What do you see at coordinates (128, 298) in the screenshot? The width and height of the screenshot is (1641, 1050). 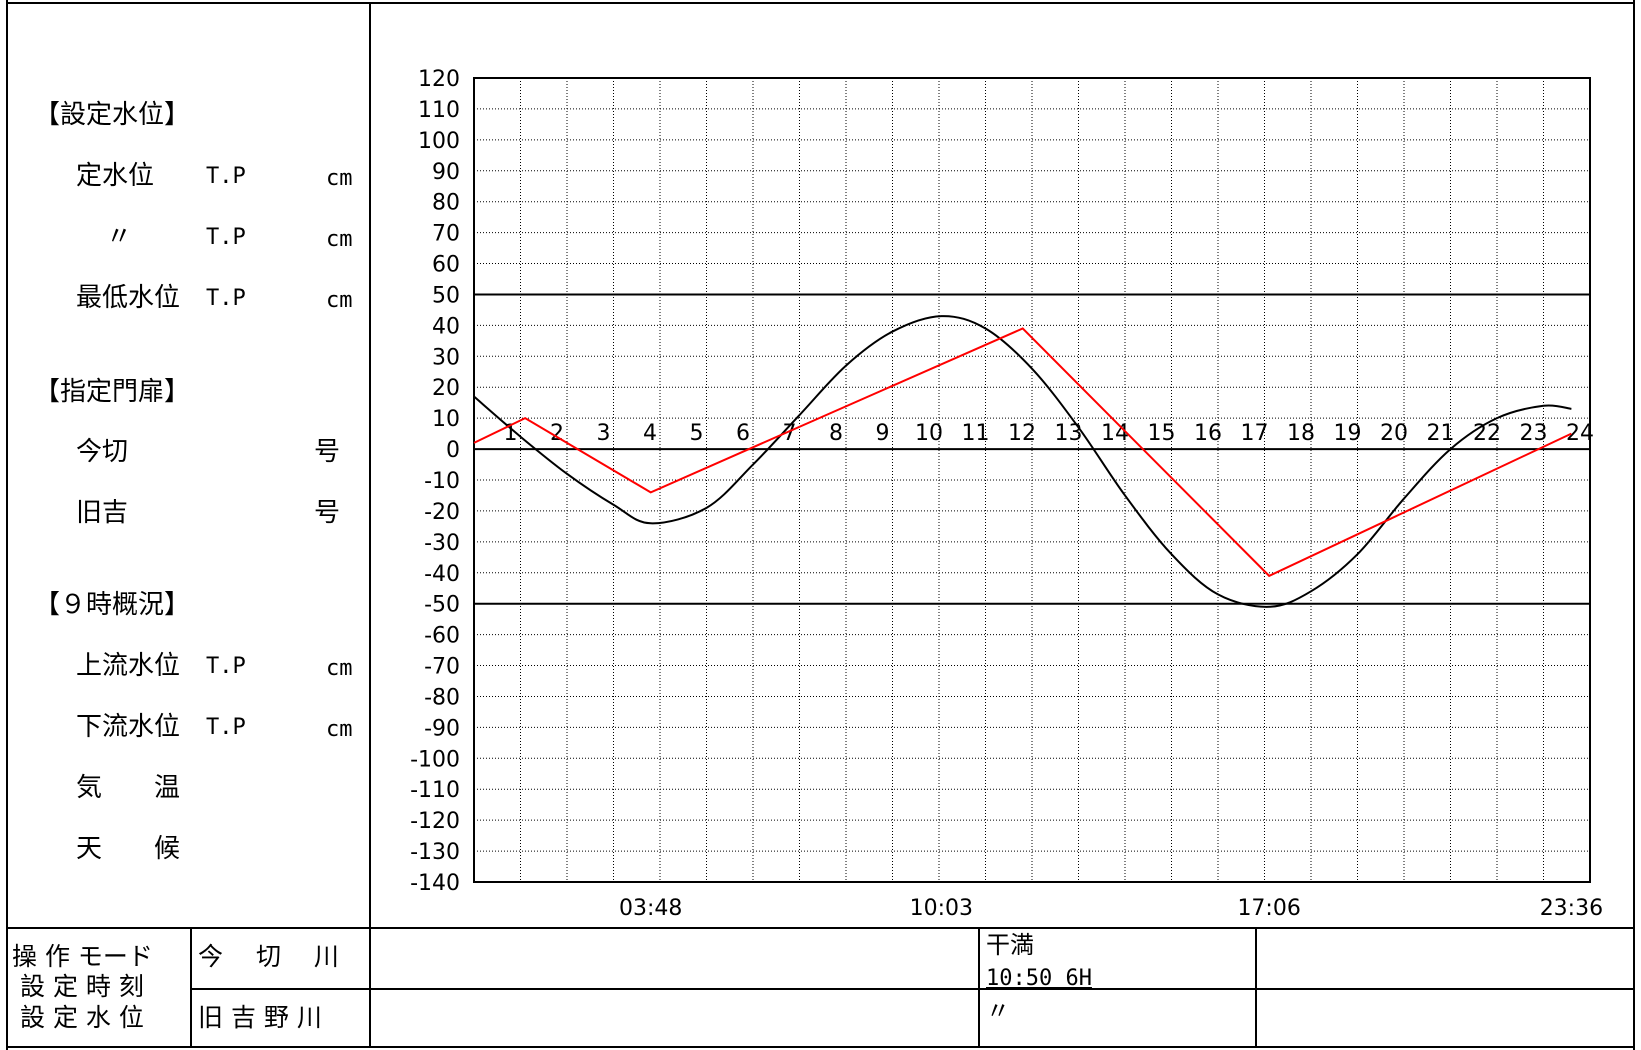 I see `setting-row-3-label: 最低水位` at bounding box center [128, 298].